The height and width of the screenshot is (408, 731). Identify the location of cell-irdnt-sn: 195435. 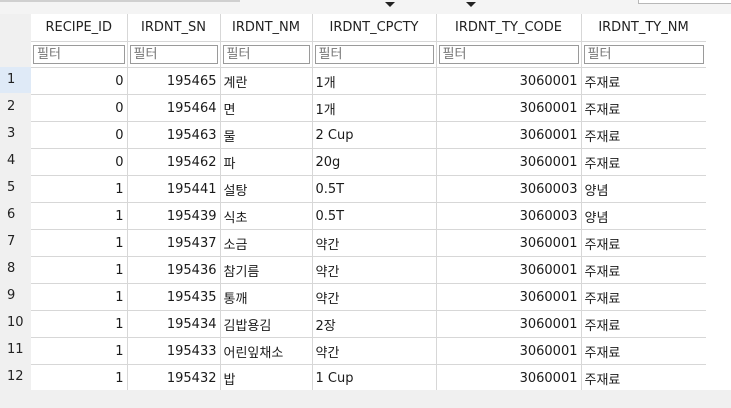
(174, 297).